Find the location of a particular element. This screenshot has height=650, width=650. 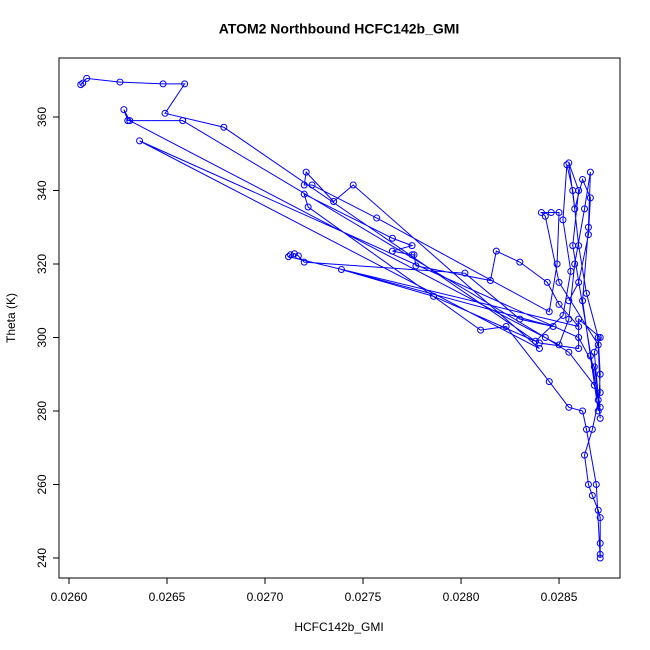

x-tick-label: 0.0260 is located at coordinates (69, 597).